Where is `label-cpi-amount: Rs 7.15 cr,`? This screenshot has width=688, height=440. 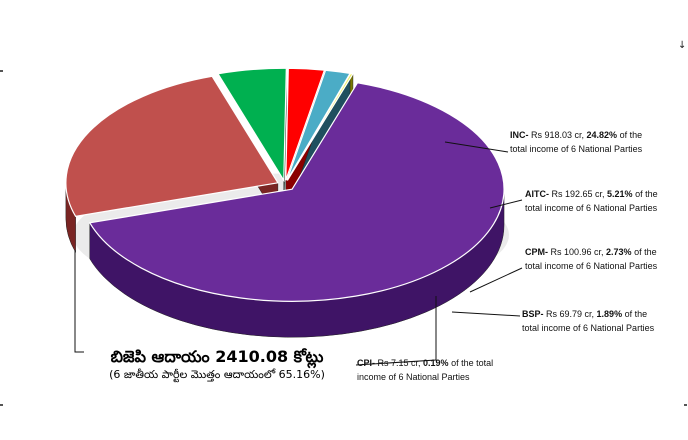 label-cpi-amount: Rs 7.15 cr, is located at coordinates (399, 363).